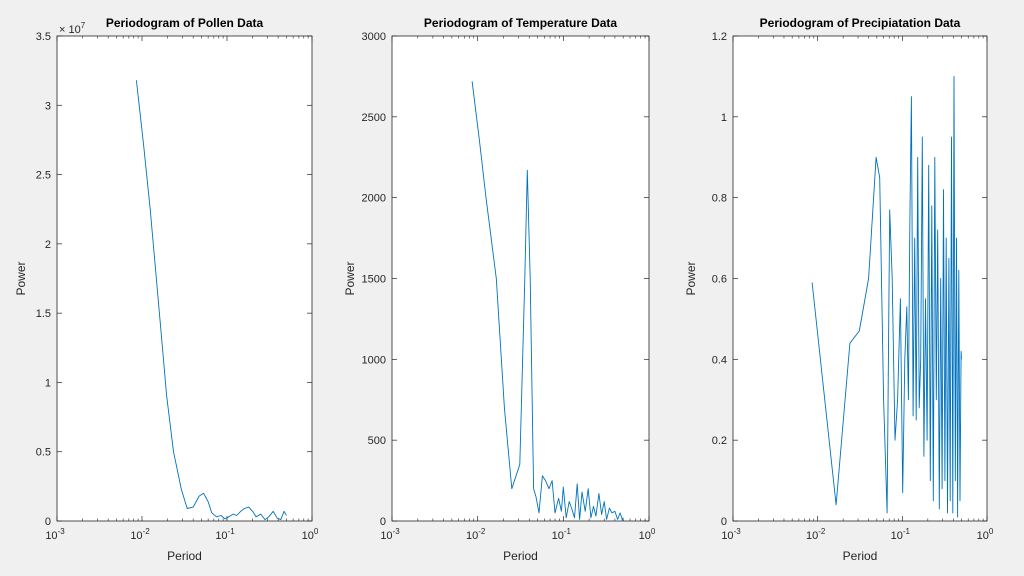 Image resolution: width=1024 pixels, height=576 pixels. What do you see at coordinates (48, 106) in the screenshot?
I see `y-tick-label: 3` at bounding box center [48, 106].